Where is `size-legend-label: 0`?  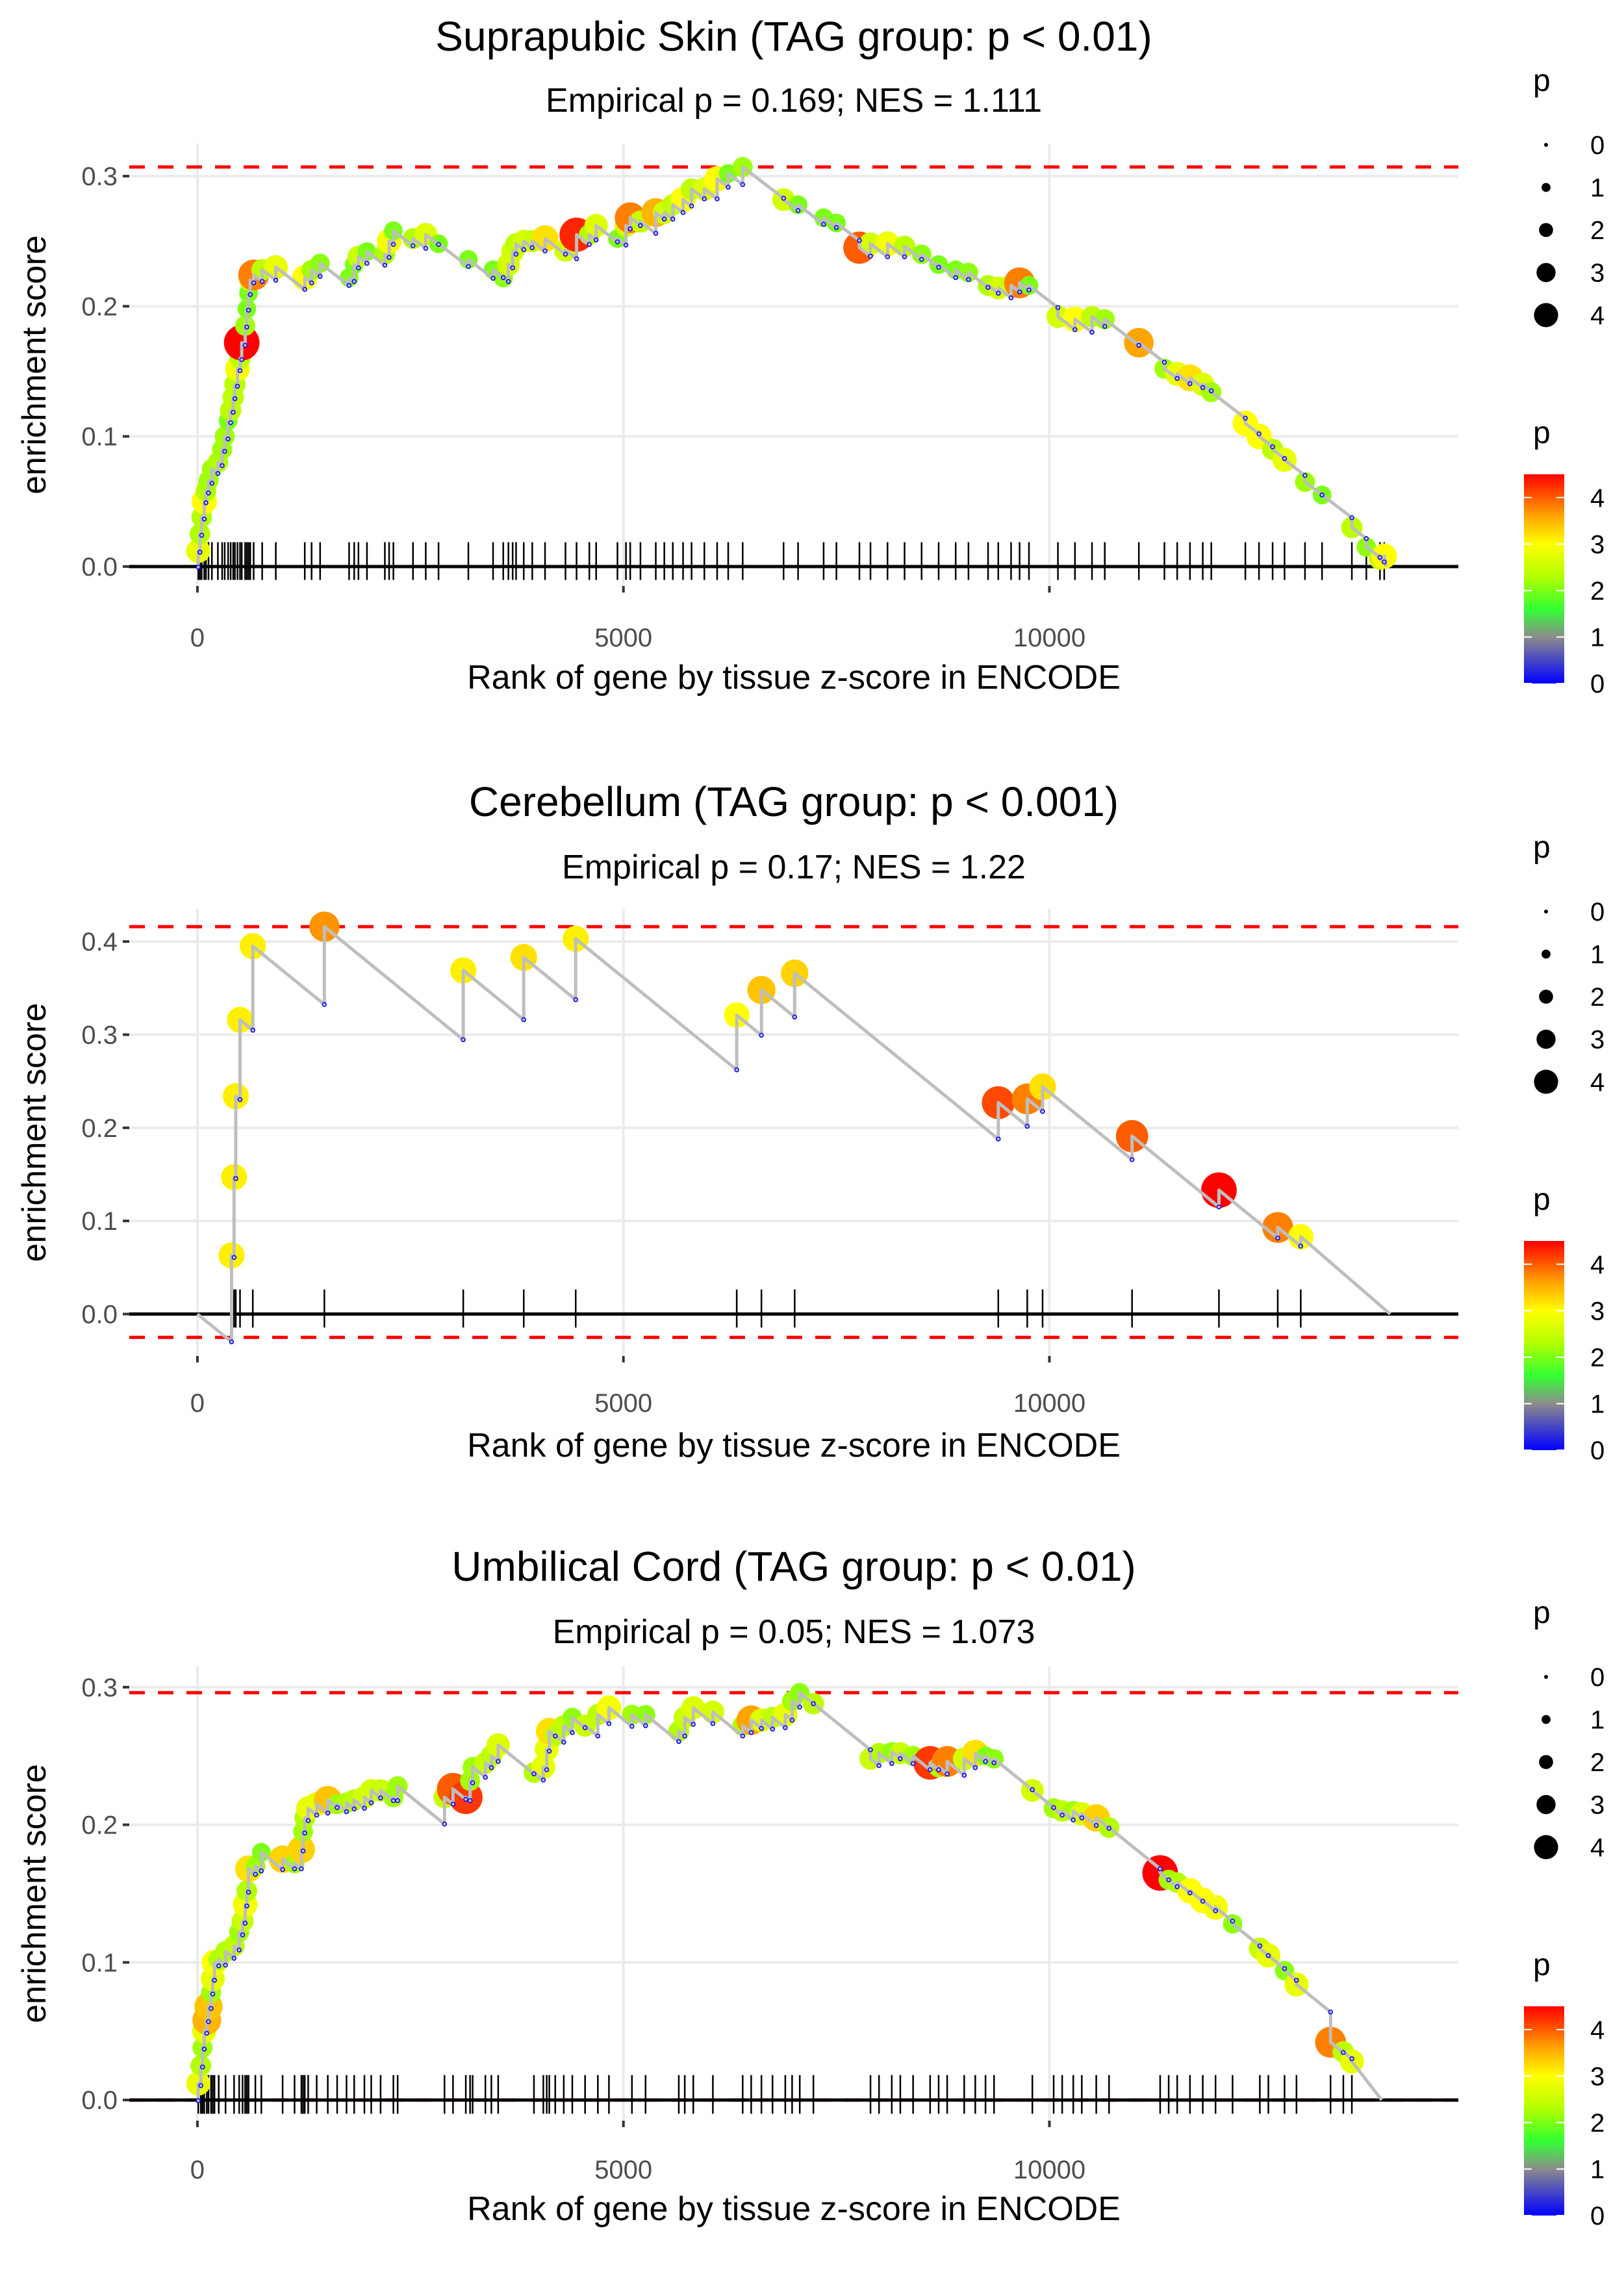
size-legend-label: 0 is located at coordinates (1597, 1677).